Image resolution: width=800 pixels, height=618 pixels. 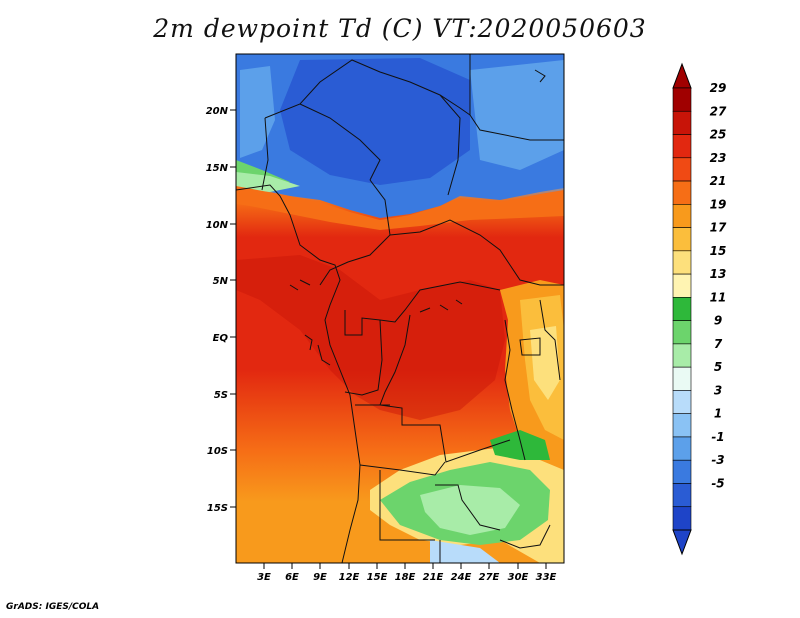 I want to click on colorbar-label: -1, so click(x=717, y=437).